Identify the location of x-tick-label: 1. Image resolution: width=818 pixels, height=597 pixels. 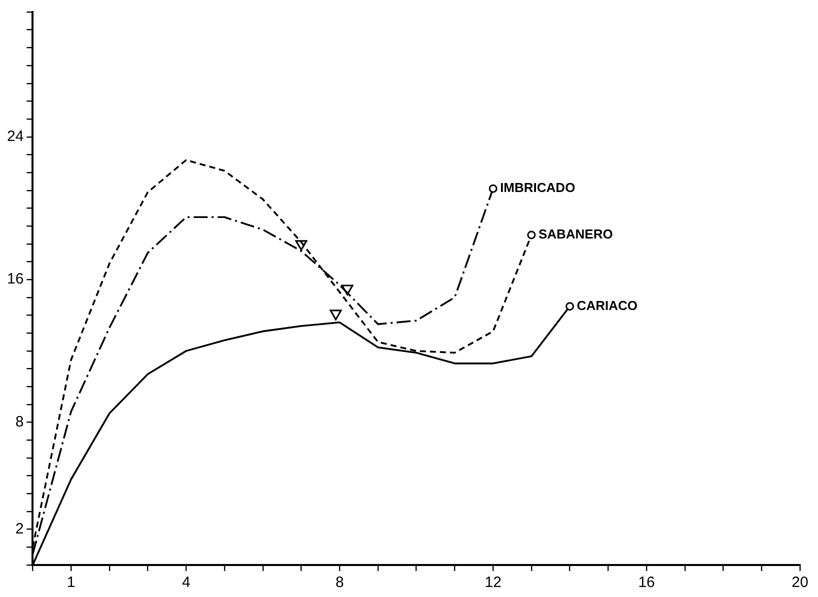
(71, 583).